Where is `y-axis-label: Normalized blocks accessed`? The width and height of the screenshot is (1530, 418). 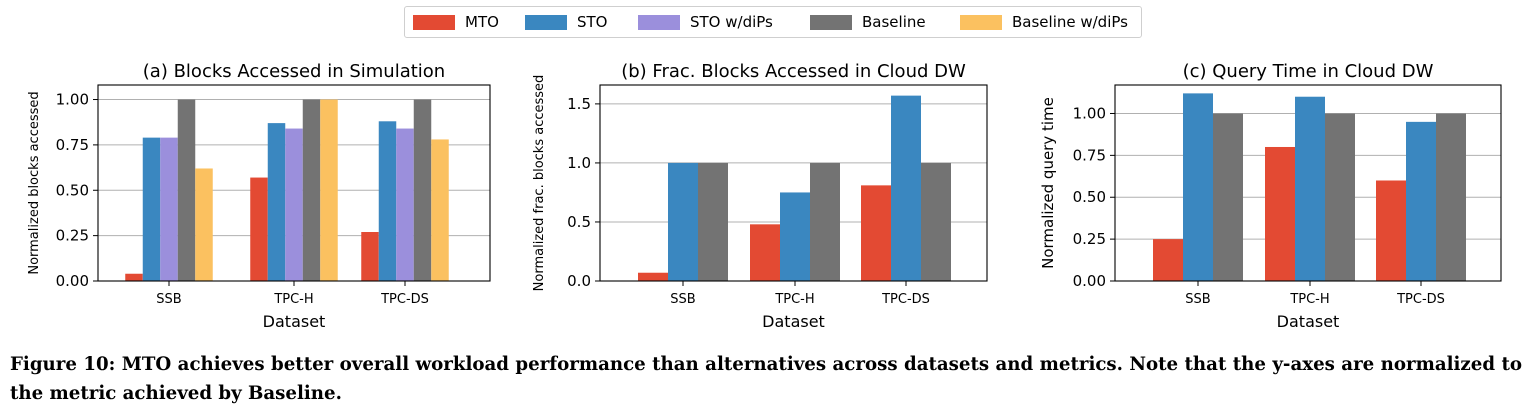
y-axis-label: Normalized blocks accessed is located at coordinates (34, 182).